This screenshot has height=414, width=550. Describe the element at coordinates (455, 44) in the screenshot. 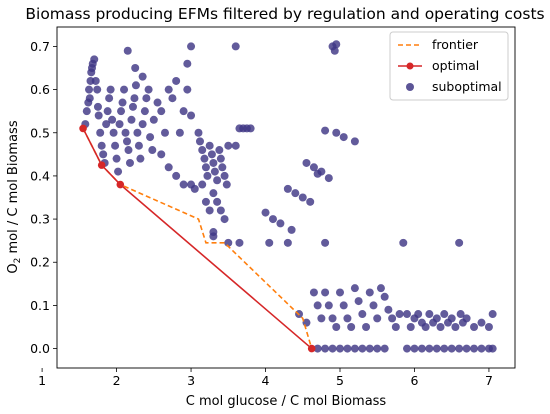

I see `legend-frontier-label: frontier` at that location.